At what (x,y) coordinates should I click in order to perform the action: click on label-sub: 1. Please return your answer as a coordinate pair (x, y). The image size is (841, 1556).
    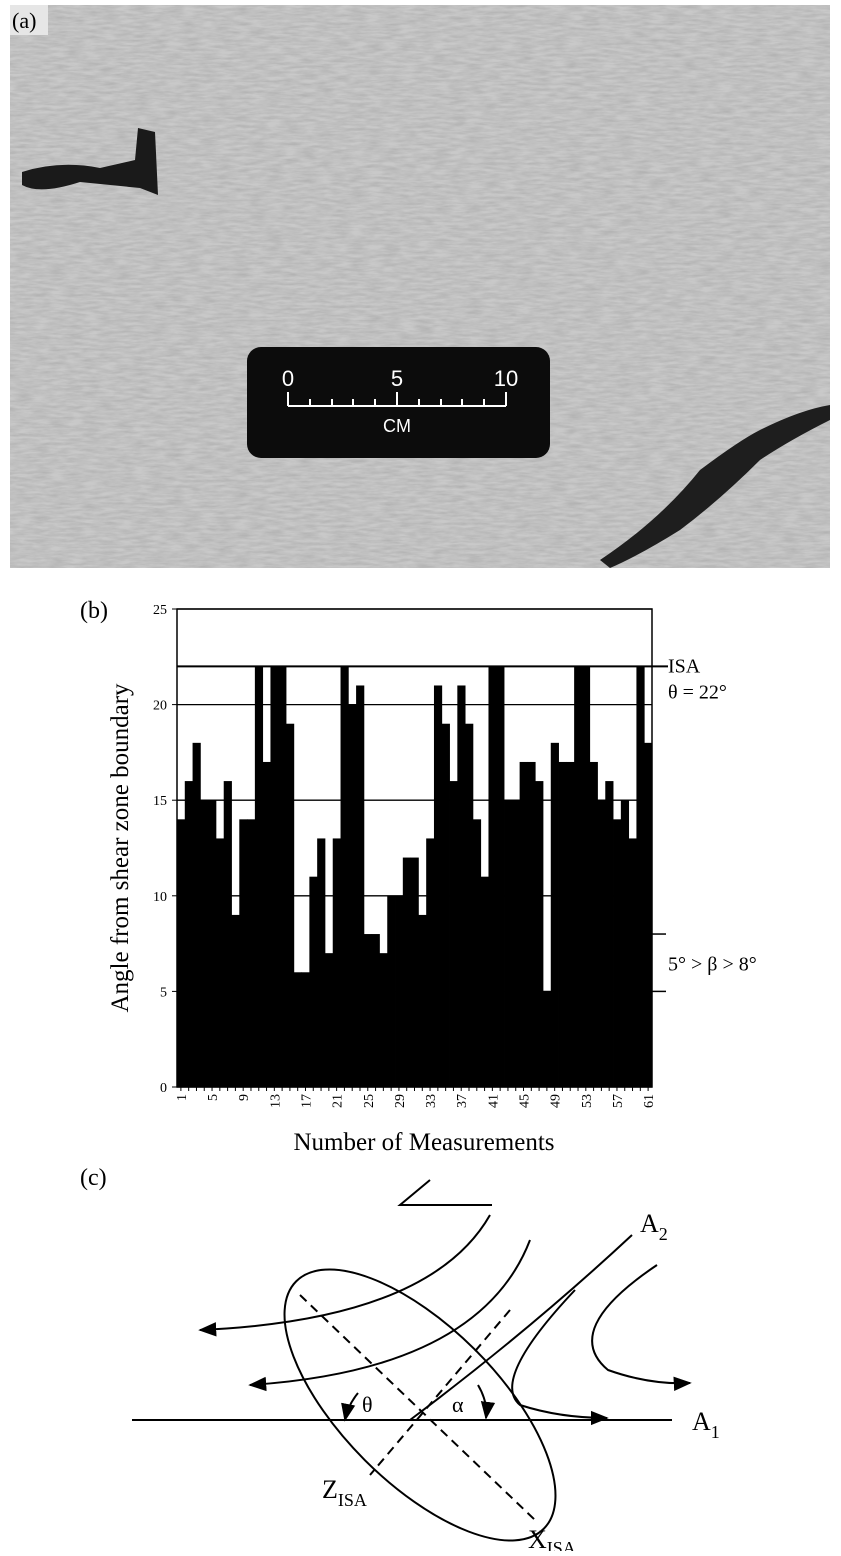
    Looking at the image, I should click on (715, 1432).